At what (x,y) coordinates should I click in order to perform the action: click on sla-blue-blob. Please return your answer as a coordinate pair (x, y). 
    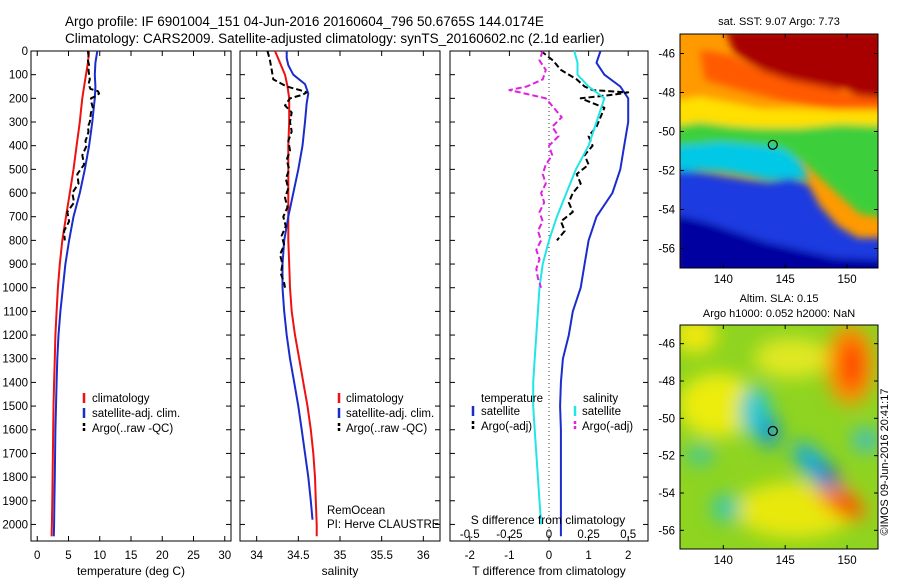
    Looking at the image, I should click on (830, 476).